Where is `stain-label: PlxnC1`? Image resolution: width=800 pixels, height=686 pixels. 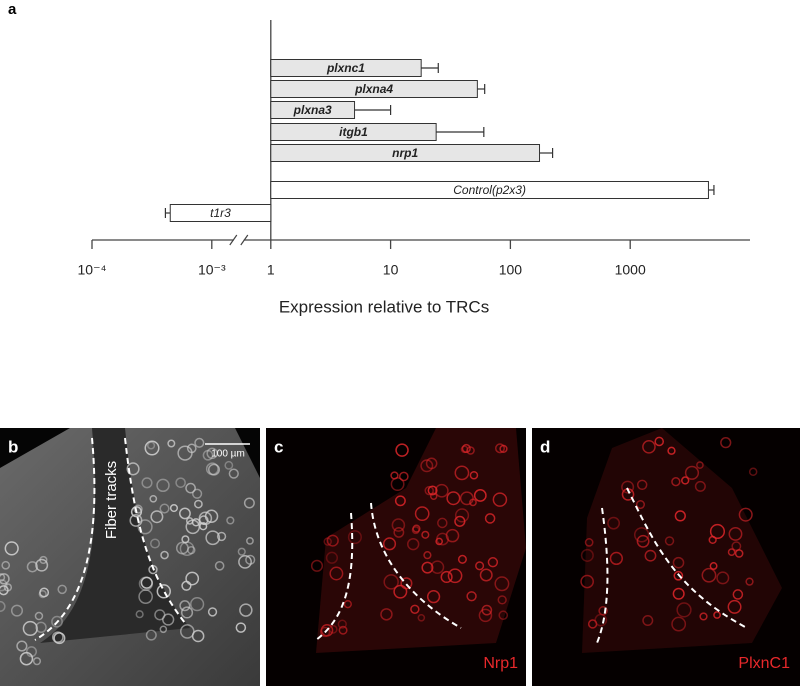 stain-label: PlxnC1 is located at coordinates (764, 663).